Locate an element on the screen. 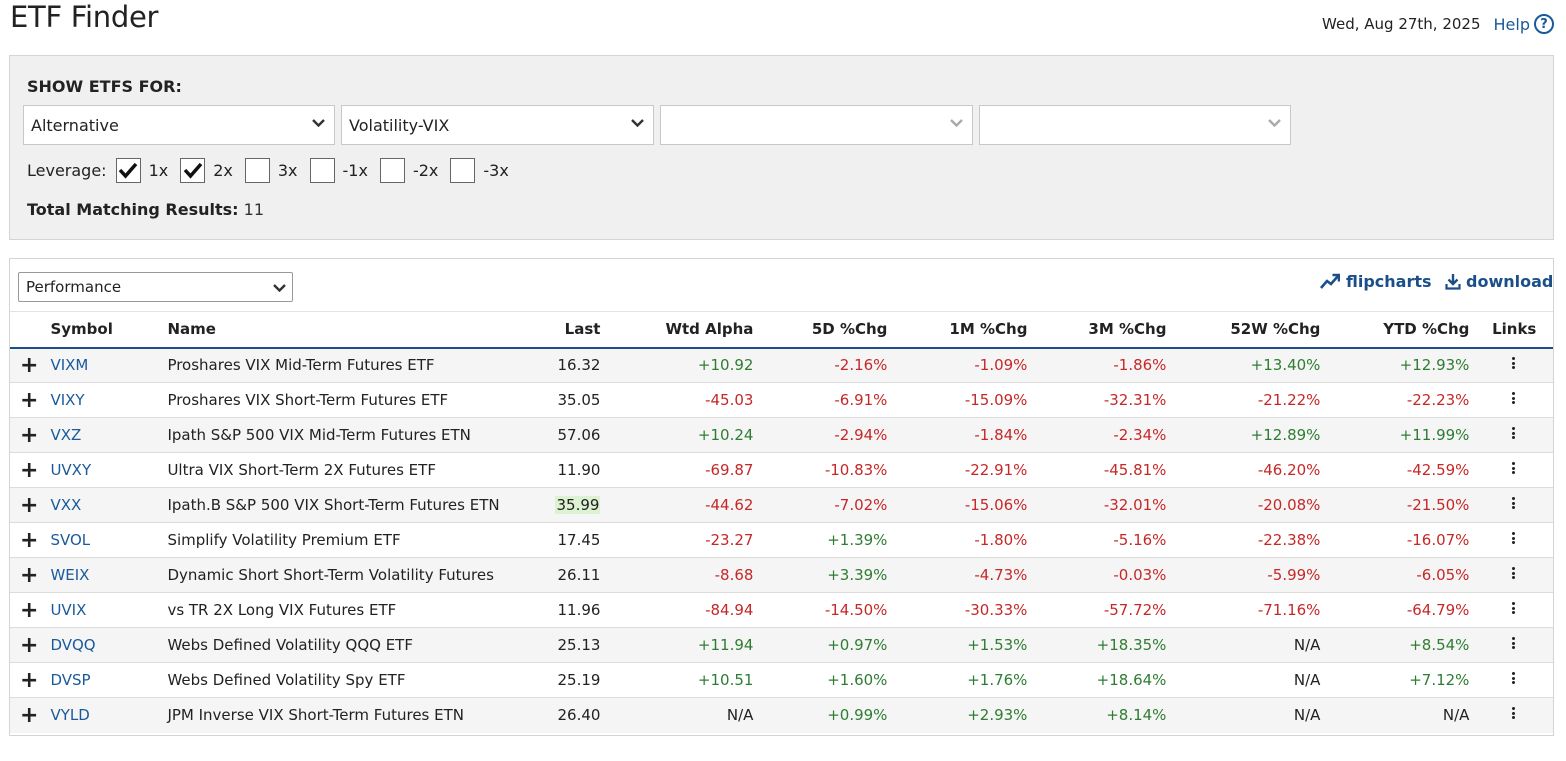 The width and height of the screenshot is (1566, 761). last-price-cell: 26.11 is located at coordinates (561, 575).